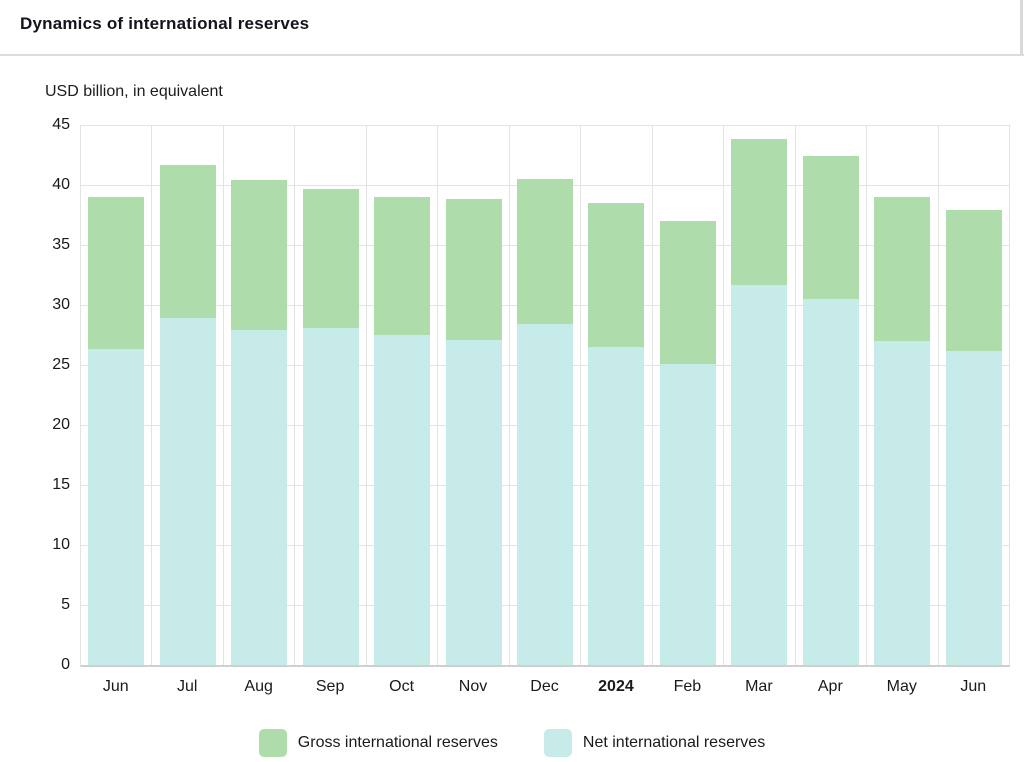 The image size is (1024, 762). What do you see at coordinates (61, 544) in the screenshot?
I see `y-axis-tick: 10` at bounding box center [61, 544].